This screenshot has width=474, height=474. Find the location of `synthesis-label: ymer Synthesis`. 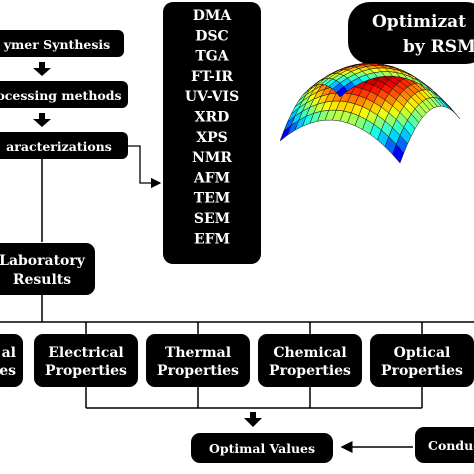

synthesis-label: ymer Synthesis is located at coordinates (56, 44).